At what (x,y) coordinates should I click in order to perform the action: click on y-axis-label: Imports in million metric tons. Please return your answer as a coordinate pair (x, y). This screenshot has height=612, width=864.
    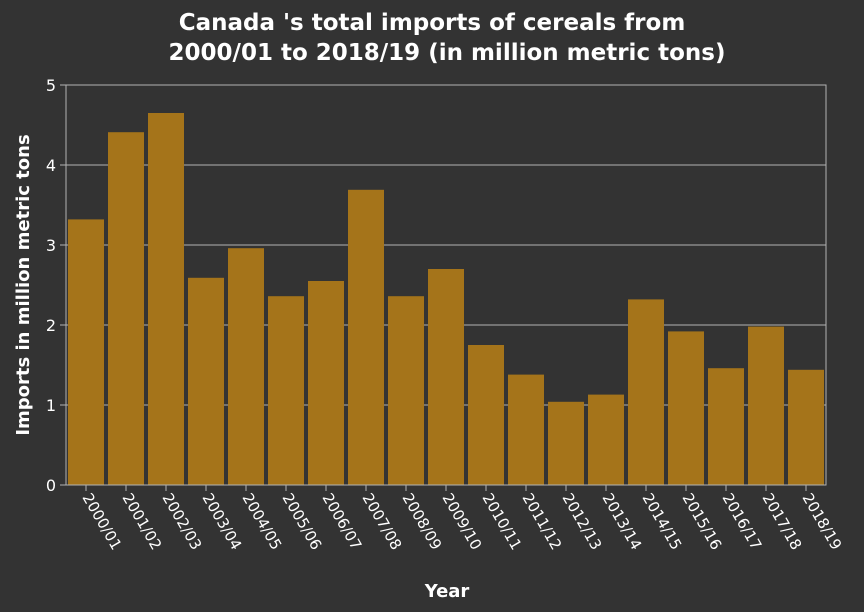
    Looking at the image, I should click on (23, 284).